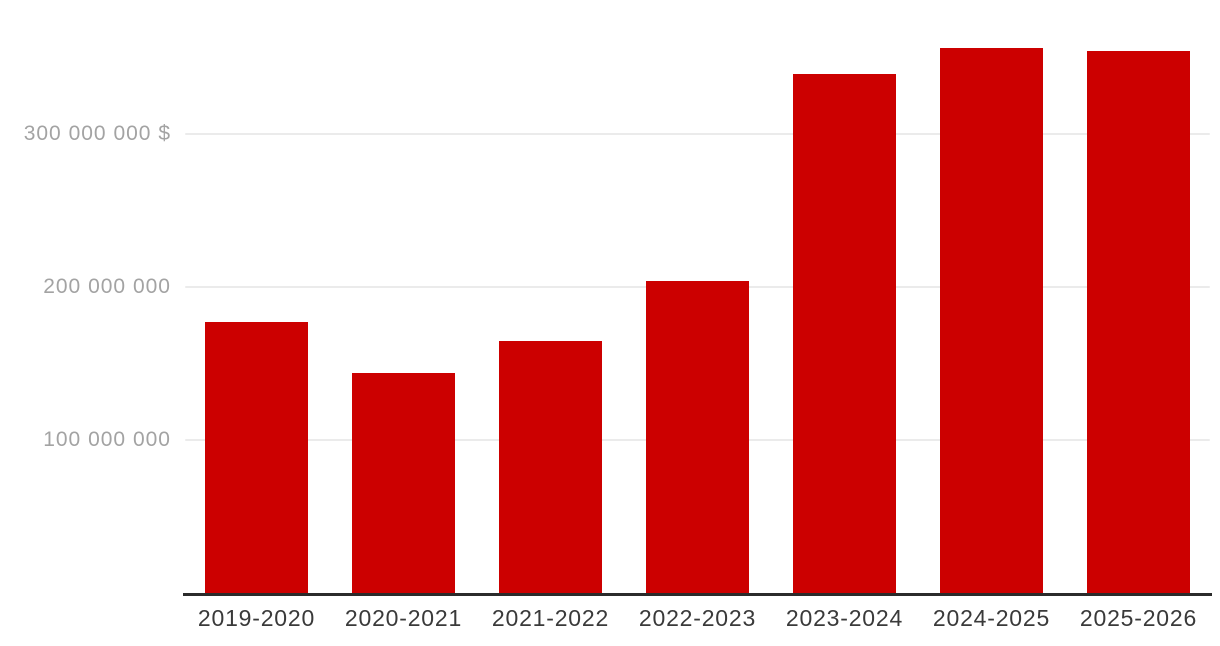  What do you see at coordinates (1138, 618) in the screenshot?
I see `x-tick-label: 2025-2026` at bounding box center [1138, 618].